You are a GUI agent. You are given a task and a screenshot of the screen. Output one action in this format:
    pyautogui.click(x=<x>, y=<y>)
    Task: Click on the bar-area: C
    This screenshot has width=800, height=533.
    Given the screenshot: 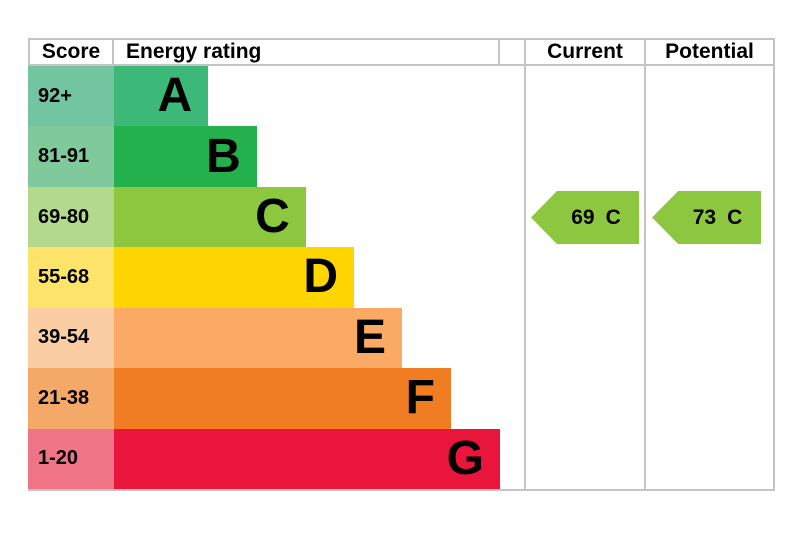 What is the action you would take?
    pyautogui.click(x=307, y=217)
    